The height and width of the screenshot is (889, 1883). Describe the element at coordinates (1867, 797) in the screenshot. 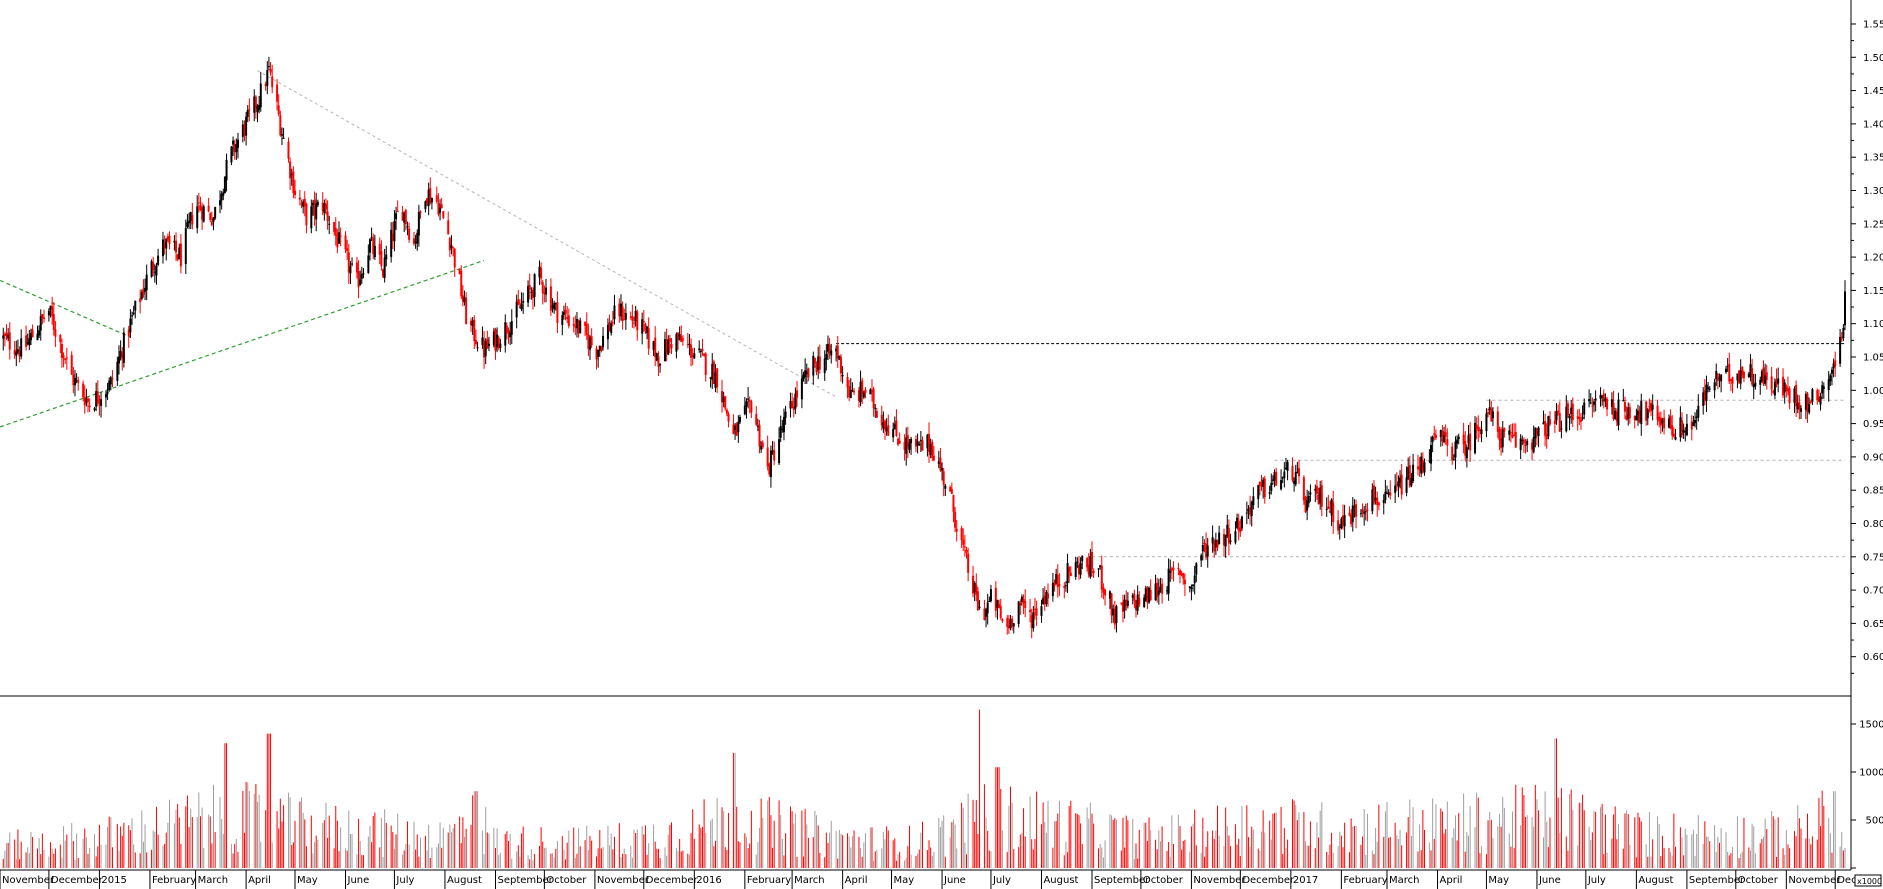

I see `volume-axis: 050001000015000` at that location.